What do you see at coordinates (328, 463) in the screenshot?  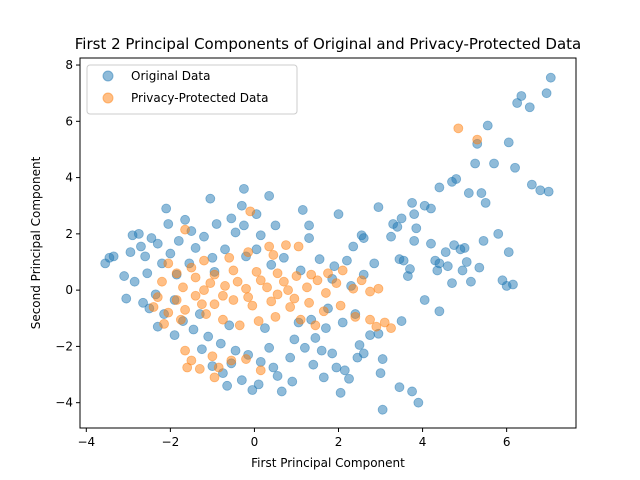 I see `x-axis-label: First Principal Component` at bounding box center [328, 463].